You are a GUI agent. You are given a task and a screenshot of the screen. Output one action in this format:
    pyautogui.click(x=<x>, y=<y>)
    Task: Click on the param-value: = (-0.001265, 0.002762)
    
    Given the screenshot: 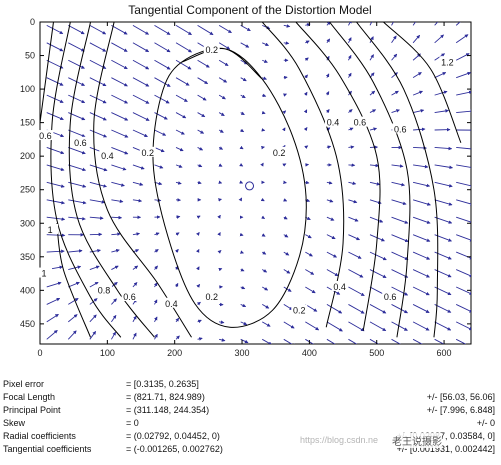 What is the action you would take?
    pyautogui.click(x=174, y=449)
    